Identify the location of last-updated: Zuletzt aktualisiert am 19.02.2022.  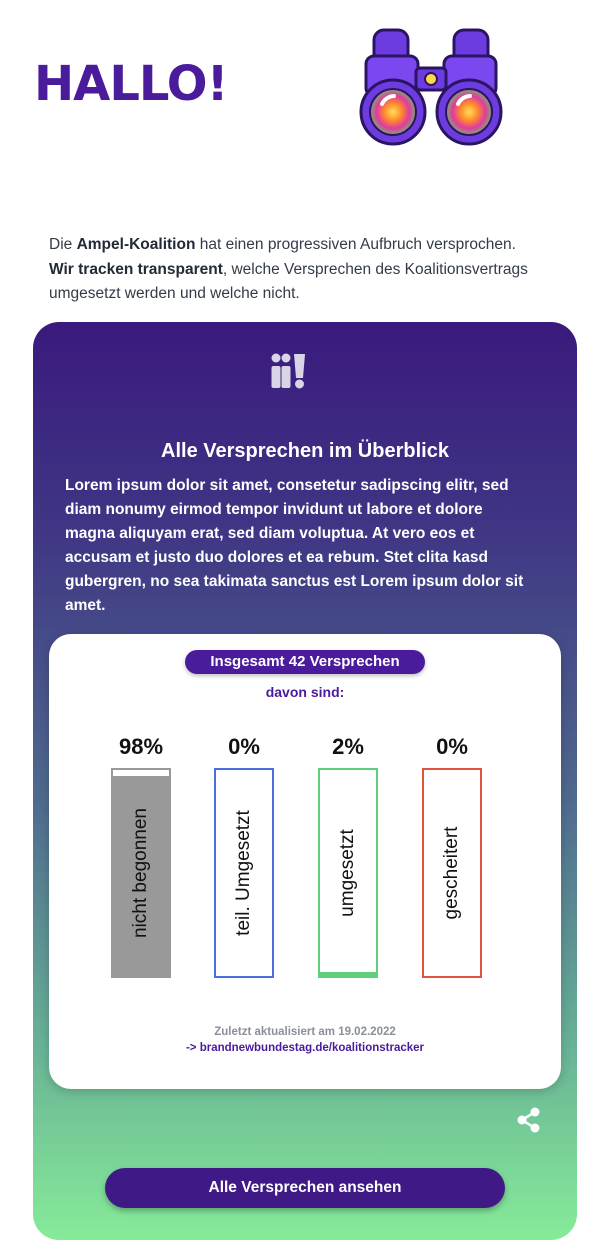
(305, 1032).